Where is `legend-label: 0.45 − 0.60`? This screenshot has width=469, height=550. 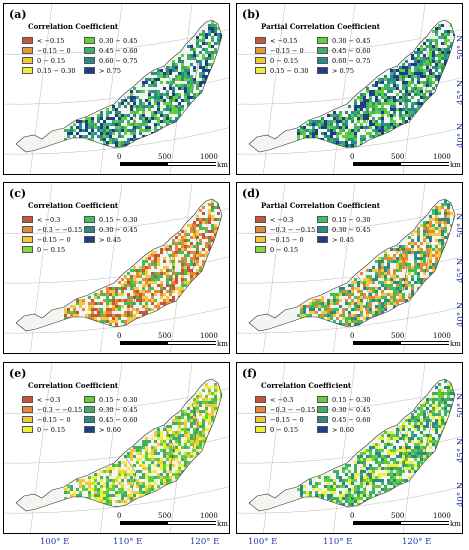
legend-label: 0.45 − 0.60 is located at coordinates (351, 51).